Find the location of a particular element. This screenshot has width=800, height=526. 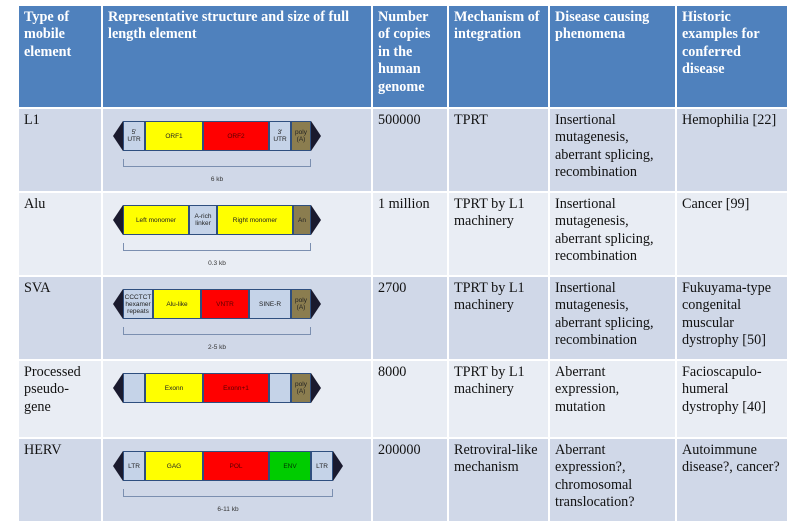

cell-structure: 5' UTR ORF1 ORF2 3' UTR poly (A) 6 kb is located at coordinates (237, 150).